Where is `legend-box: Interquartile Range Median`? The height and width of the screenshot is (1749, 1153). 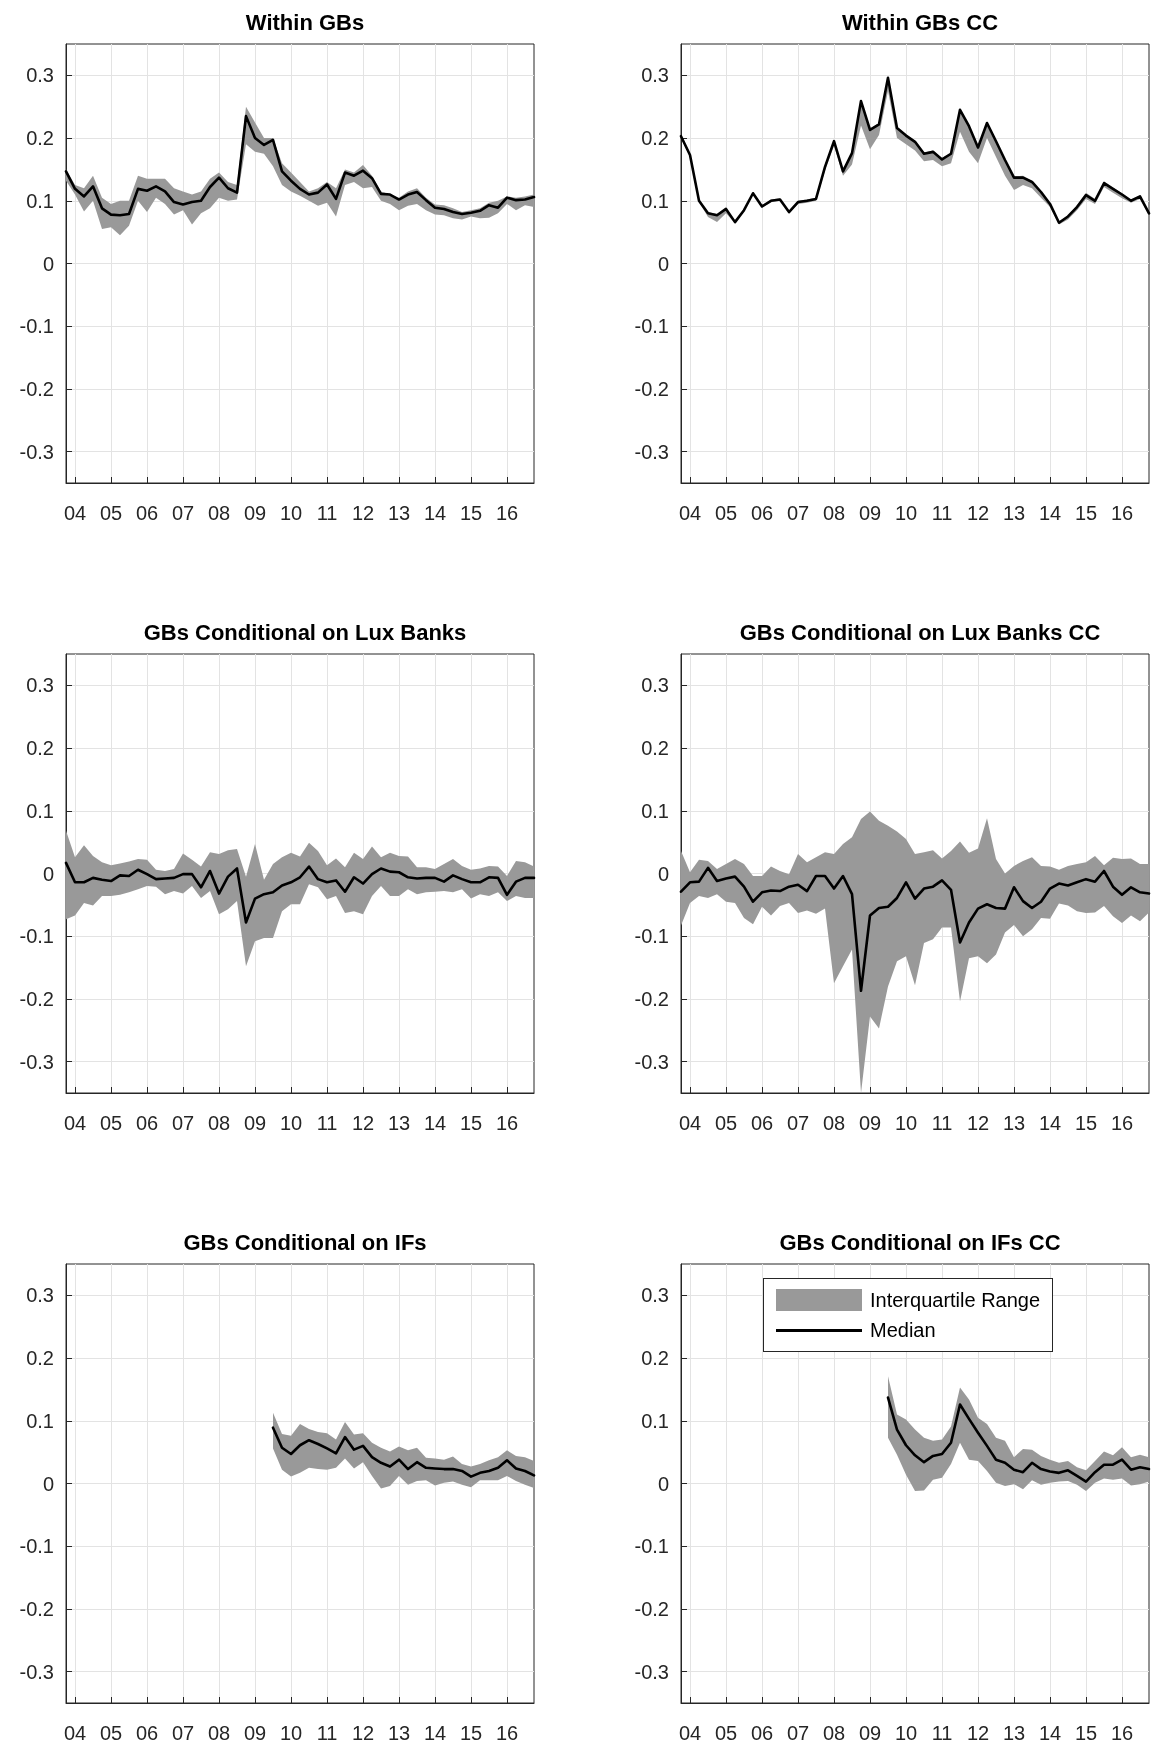 legend-box: Interquartile Range Median is located at coordinates (908, 1315).